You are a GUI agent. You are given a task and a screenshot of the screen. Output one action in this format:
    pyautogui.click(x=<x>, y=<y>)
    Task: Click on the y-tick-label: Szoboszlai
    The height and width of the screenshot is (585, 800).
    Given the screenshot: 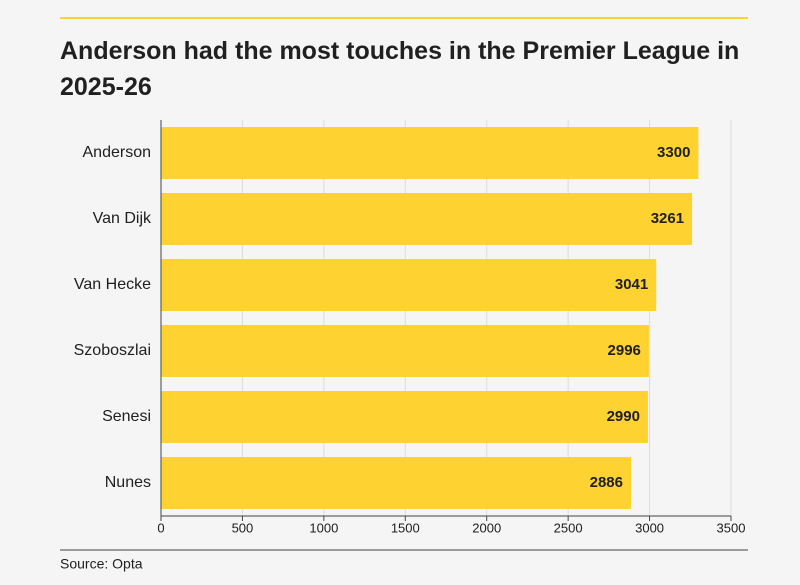 What is the action you would take?
    pyautogui.click(x=112, y=350)
    